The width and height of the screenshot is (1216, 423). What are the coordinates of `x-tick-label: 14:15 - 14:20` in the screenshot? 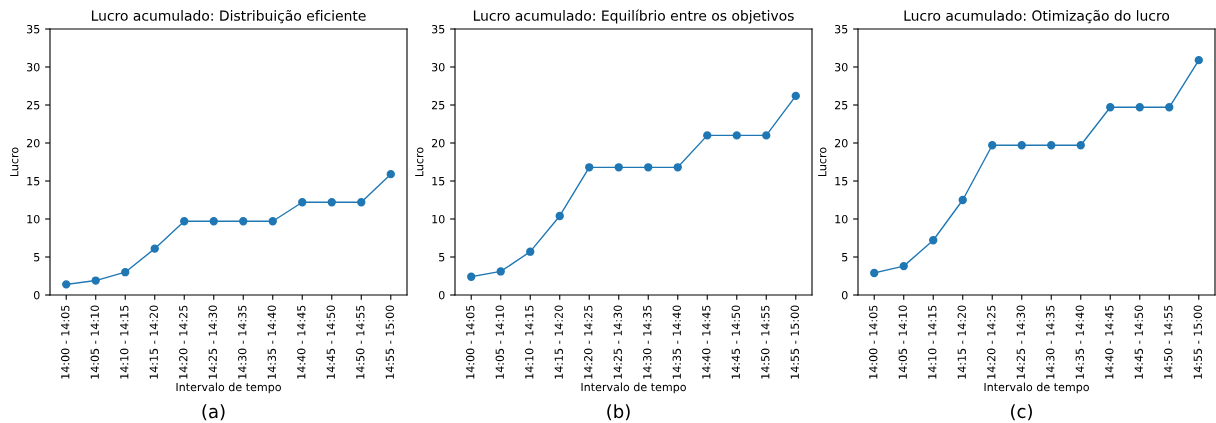 It's located at (961, 342).